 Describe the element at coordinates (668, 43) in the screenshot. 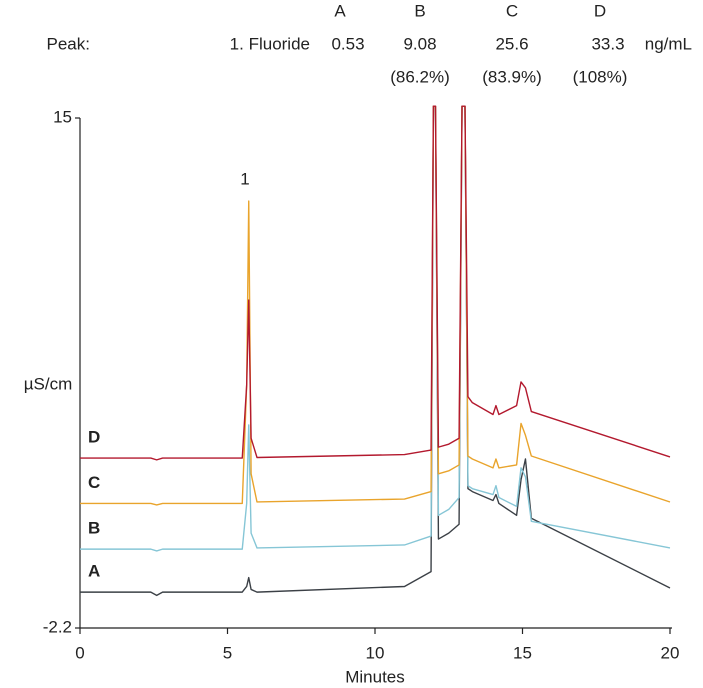

I see `unit: ng/mL` at that location.